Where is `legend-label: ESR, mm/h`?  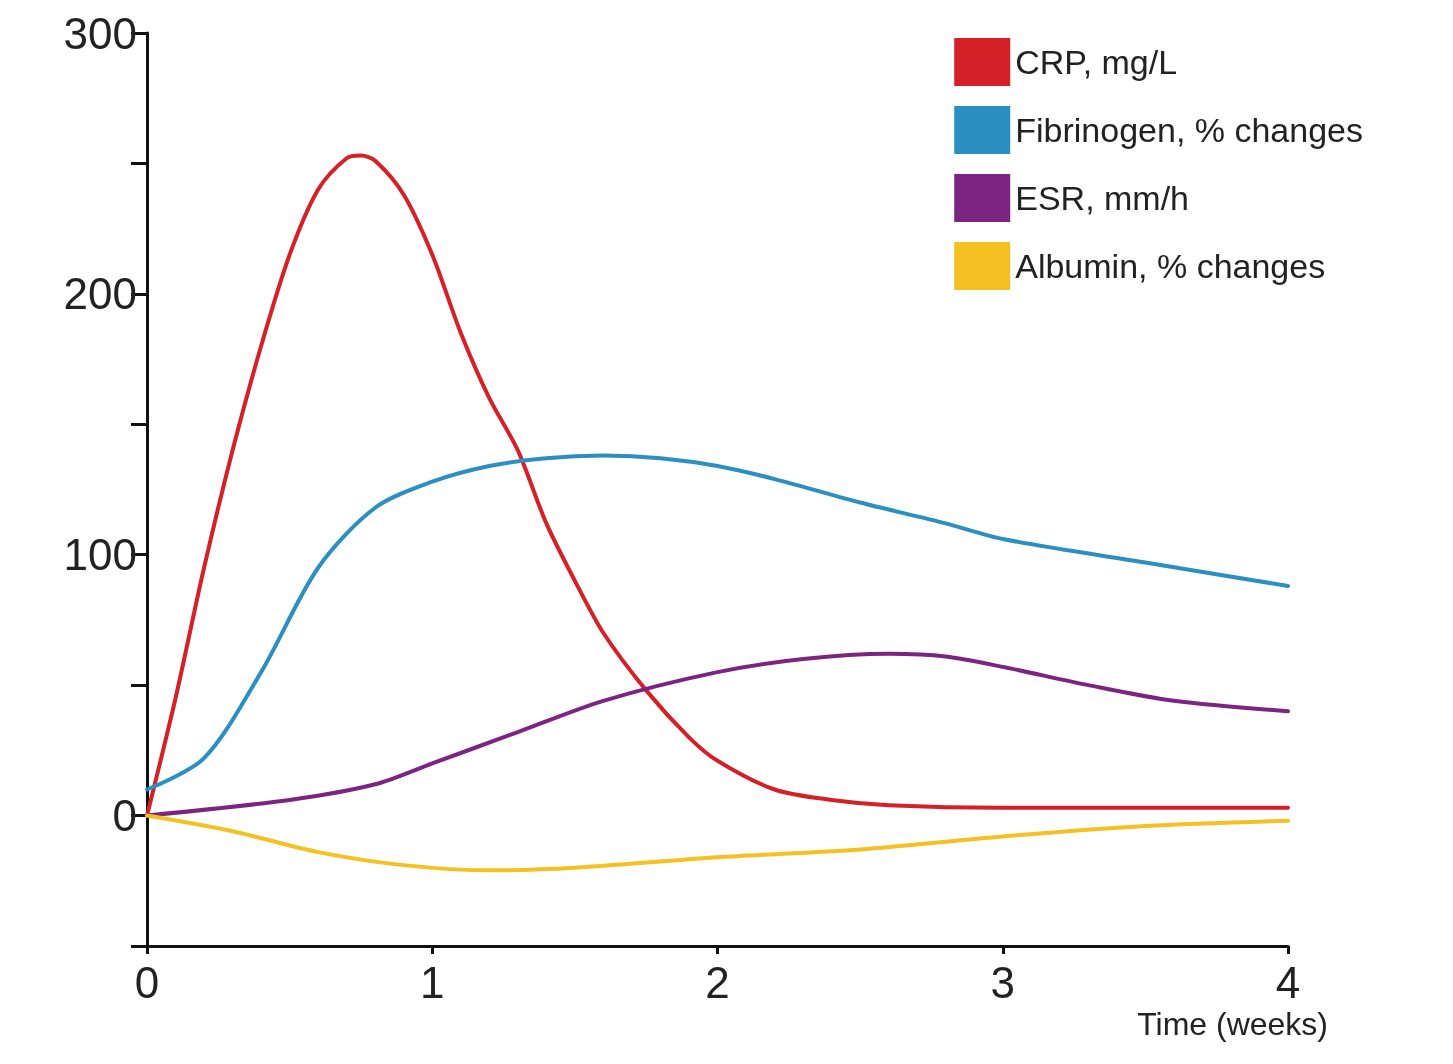 legend-label: ESR, mm/h is located at coordinates (1102, 198).